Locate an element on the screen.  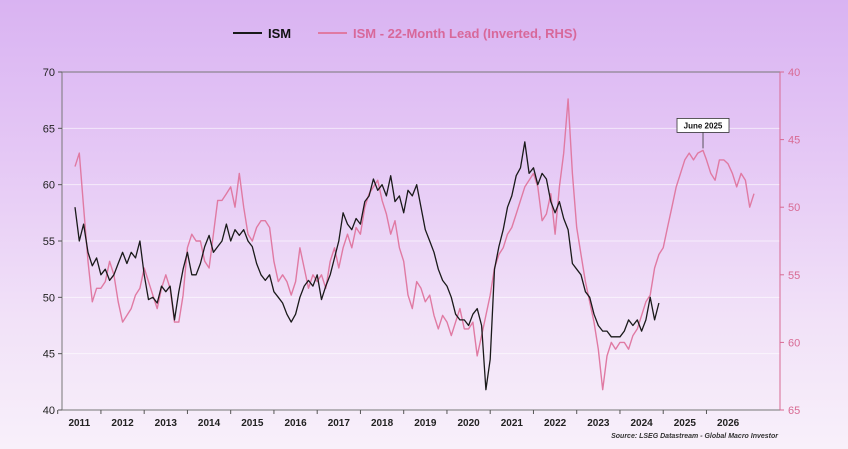
y-left-tick-label: 70 is located at coordinates (49, 73).